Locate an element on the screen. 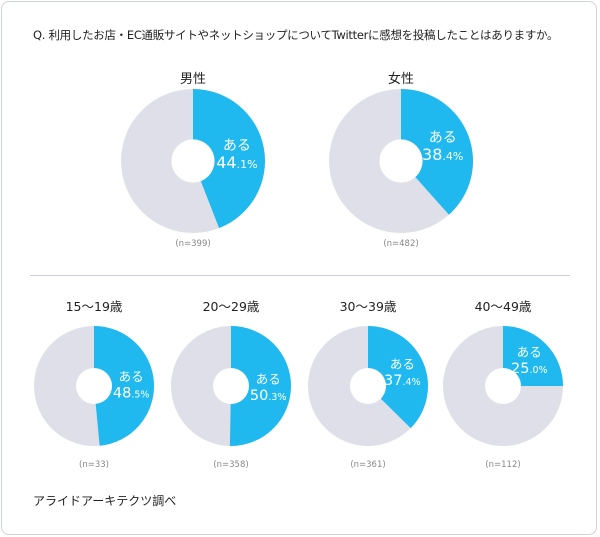 This screenshot has height=537, width=600. chart-title: 男性 is located at coordinates (193, 79).